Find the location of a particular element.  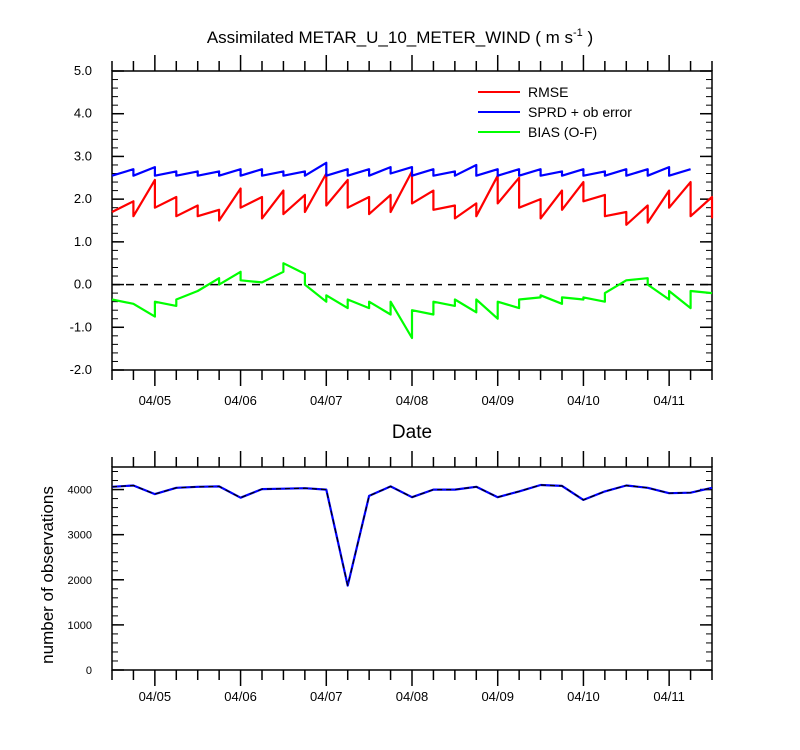

y-tick-label: 0 is located at coordinates (89, 671).